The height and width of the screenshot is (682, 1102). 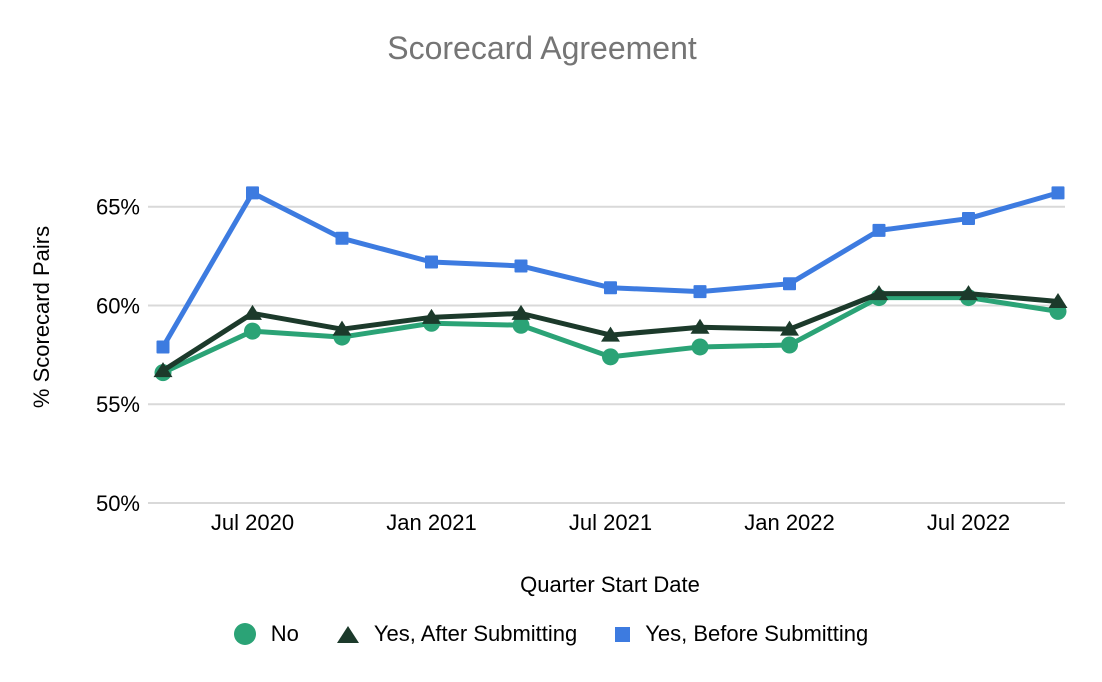 What do you see at coordinates (118, 207) in the screenshot?
I see `y-tick-label: 65%` at bounding box center [118, 207].